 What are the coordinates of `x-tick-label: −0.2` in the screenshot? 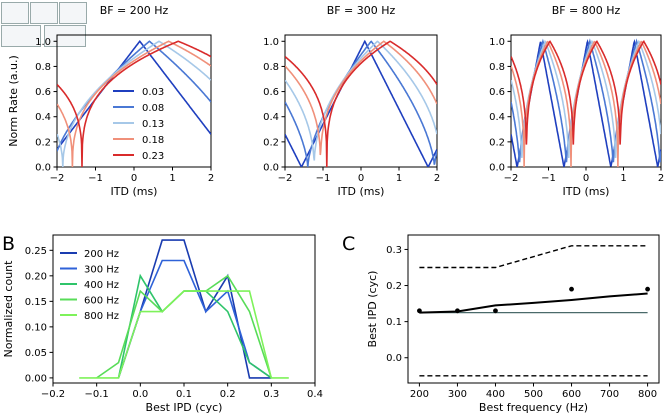 It's located at (53, 394).